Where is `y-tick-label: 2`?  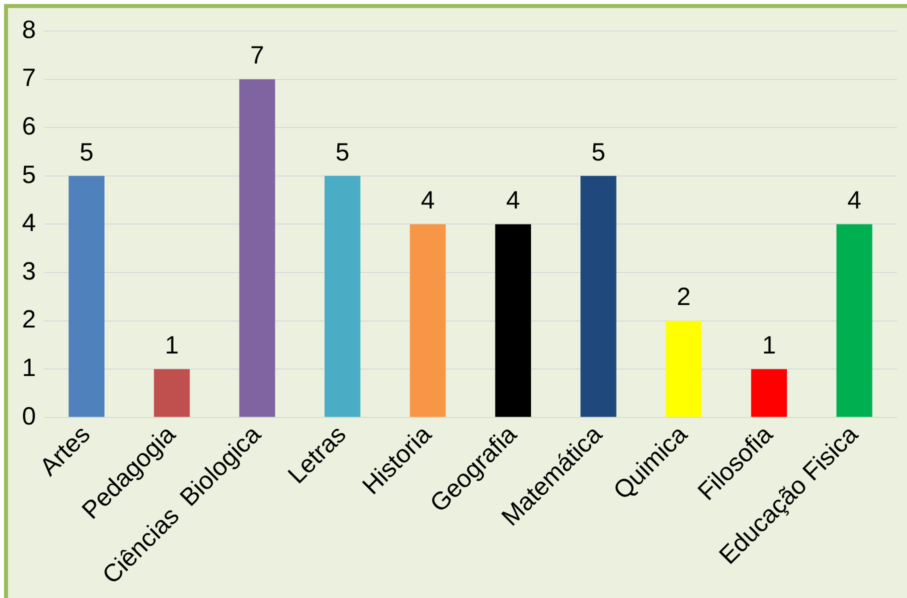
y-tick-label: 2 is located at coordinates (29, 320).